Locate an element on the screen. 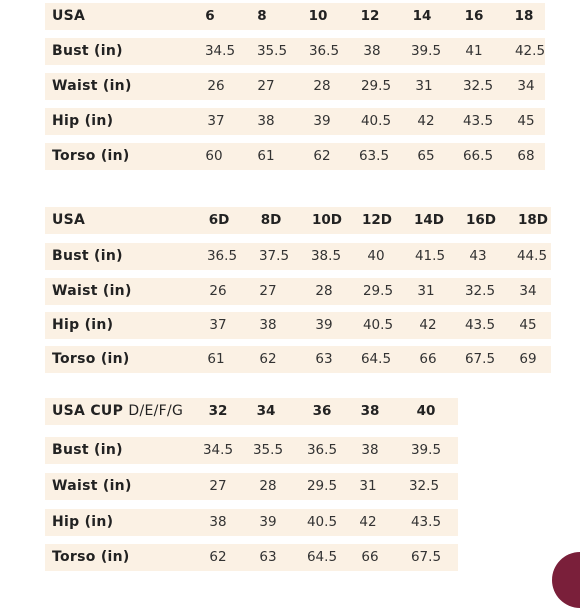 The image size is (580, 608). size-header: 12D is located at coordinates (377, 220).